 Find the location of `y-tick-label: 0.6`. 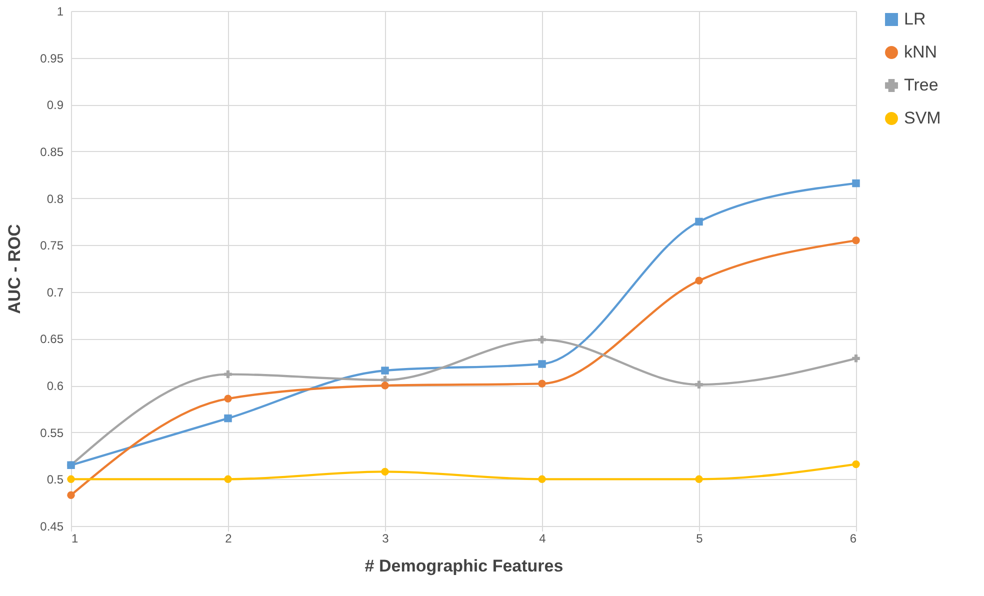

y-tick-label: 0.6 is located at coordinates (55, 386).